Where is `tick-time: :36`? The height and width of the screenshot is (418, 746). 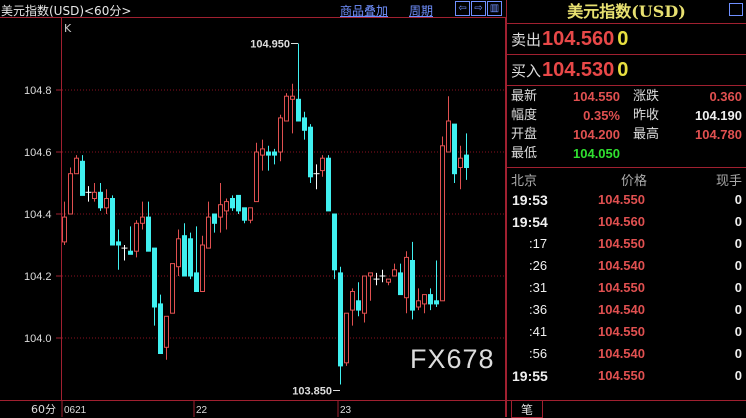
tick-time: :36 is located at coordinates (538, 309).